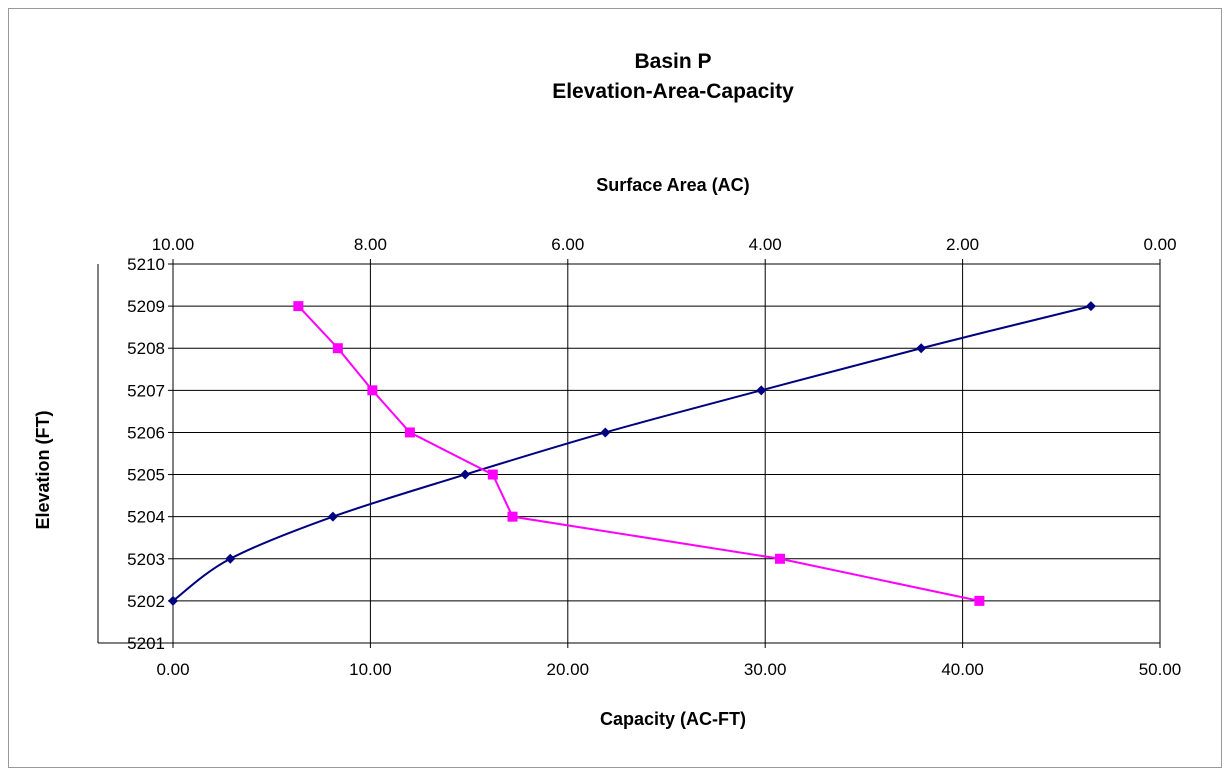  What do you see at coordinates (1159, 244) in the screenshot?
I see `top-tick-label: 0.00` at bounding box center [1159, 244].